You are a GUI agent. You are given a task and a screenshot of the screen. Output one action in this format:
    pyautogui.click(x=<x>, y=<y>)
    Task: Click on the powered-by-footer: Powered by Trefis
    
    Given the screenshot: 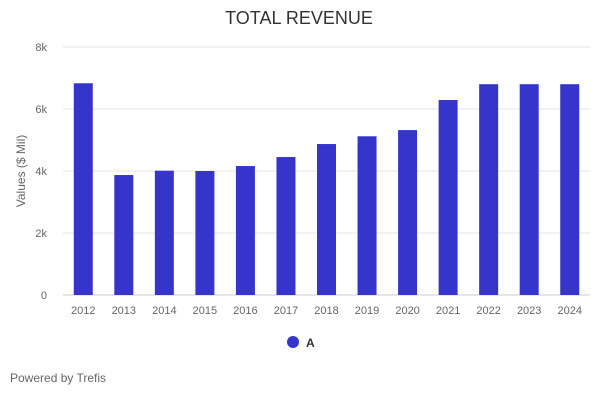 What is the action you would take?
    pyautogui.click(x=58, y=378)
    